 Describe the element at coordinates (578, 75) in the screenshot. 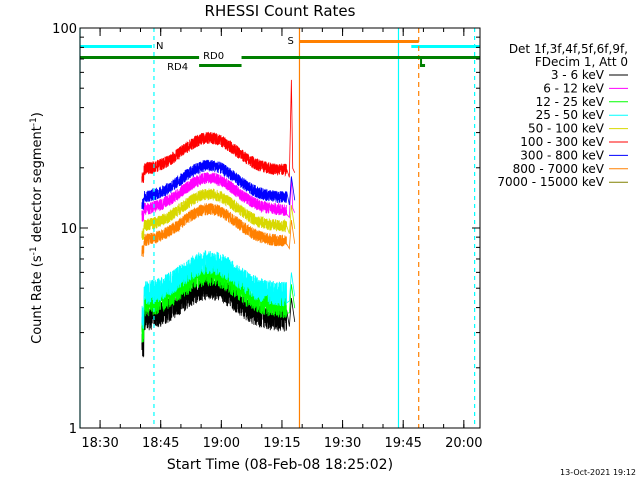

I see `legend-label: 3 - 6 keV` at that location.